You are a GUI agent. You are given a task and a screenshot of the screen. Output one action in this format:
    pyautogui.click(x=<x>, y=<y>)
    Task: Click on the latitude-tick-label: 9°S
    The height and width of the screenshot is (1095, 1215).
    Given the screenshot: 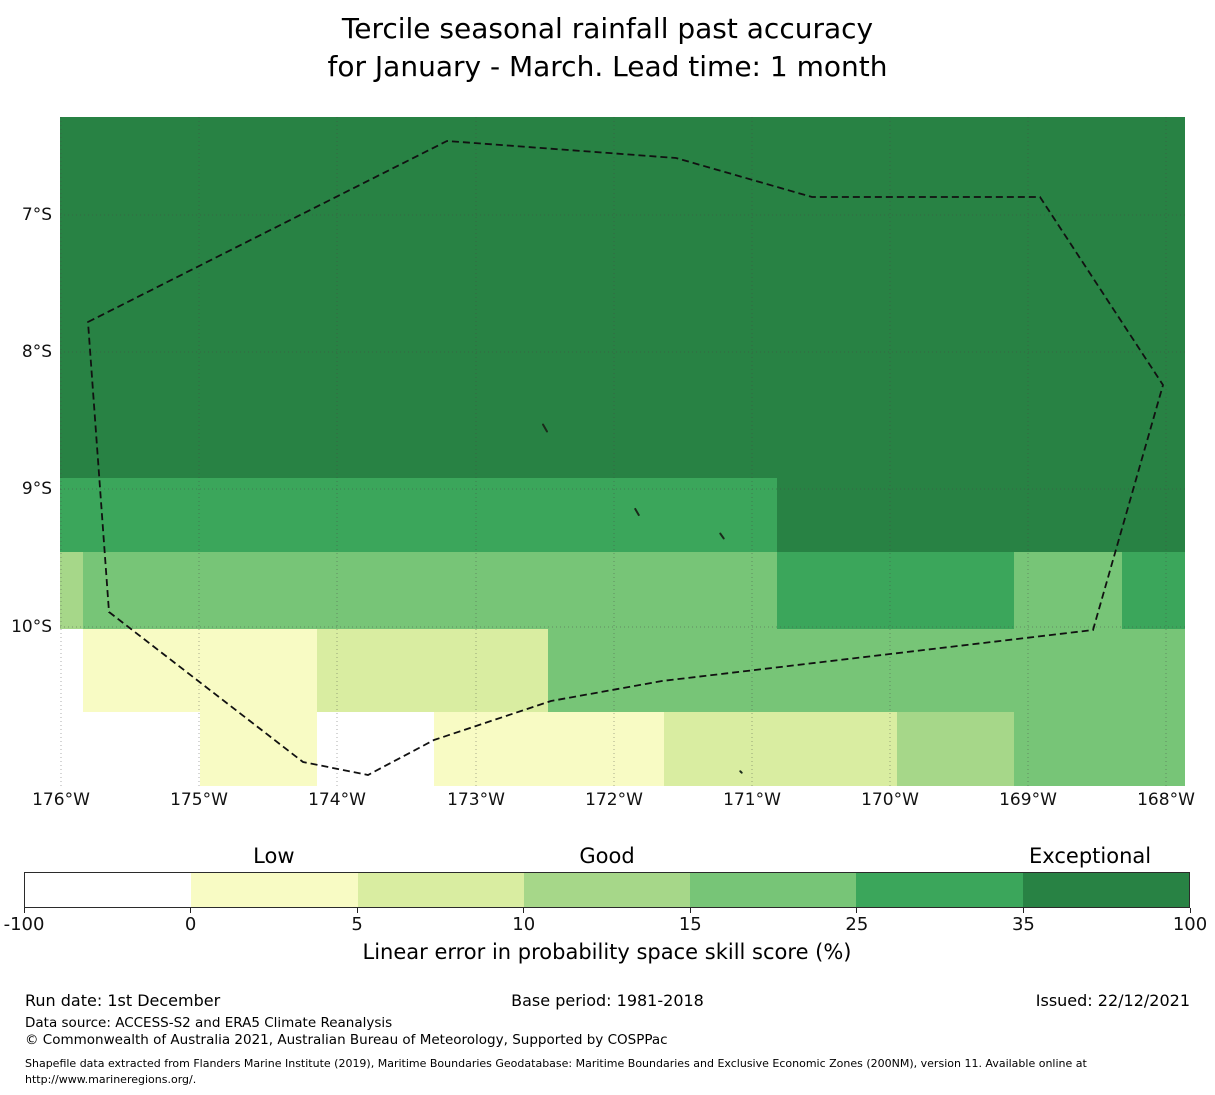 What is the action you would take?
    pyautogui.click(x=36, y=489)
    